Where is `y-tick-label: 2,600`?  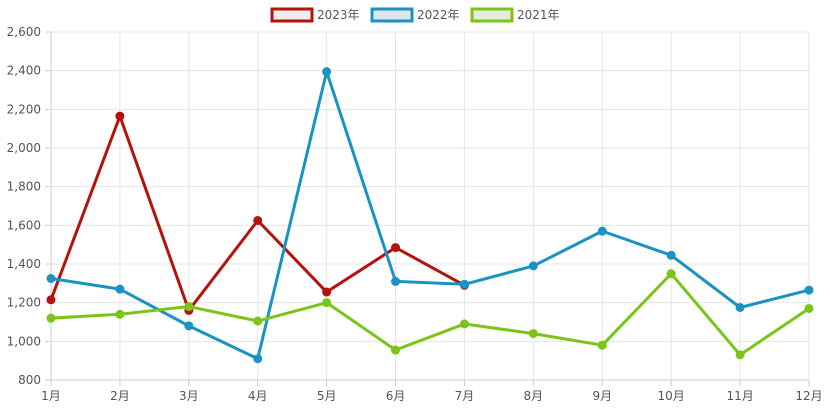
y-tick-label: 2,600 is located at coordinates (24, 32).